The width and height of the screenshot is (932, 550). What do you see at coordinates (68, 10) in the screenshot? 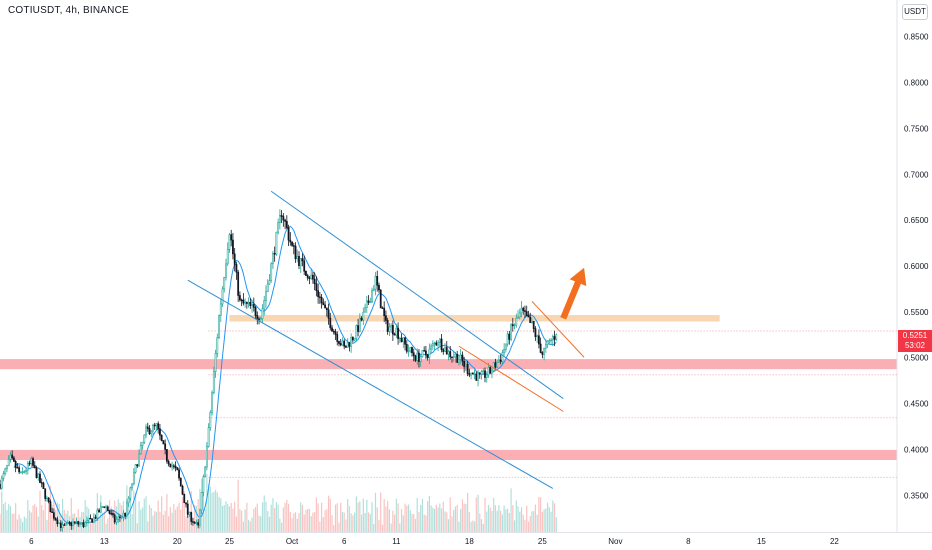
I see `chart-title: COTIUSDT, 4h, BINANCE` at bounding box center [68, 10].